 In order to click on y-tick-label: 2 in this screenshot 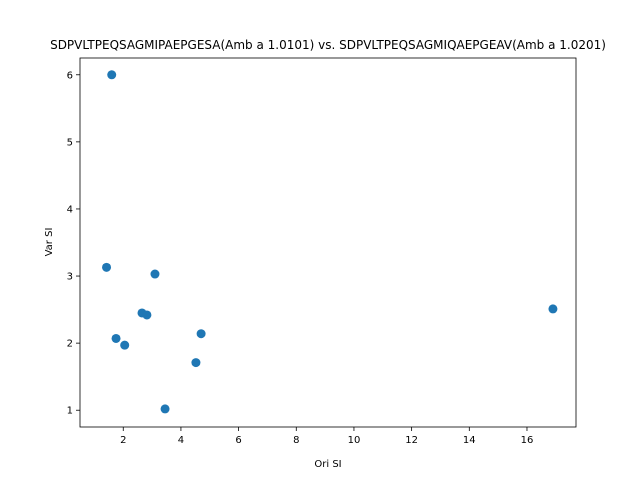, I will do `click(70, 344)`.